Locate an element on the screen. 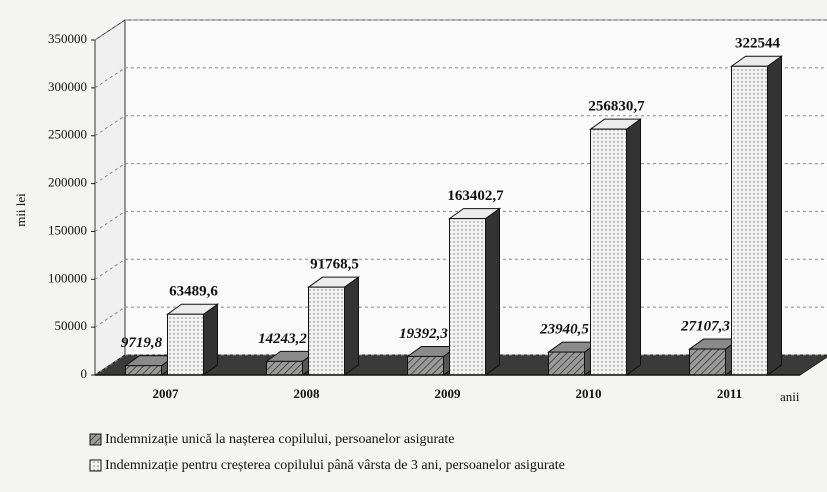 Image resolution: width=827 pixels, height=492 pixels. y-axis-label: mii lei is located at coordinates (20, 210).